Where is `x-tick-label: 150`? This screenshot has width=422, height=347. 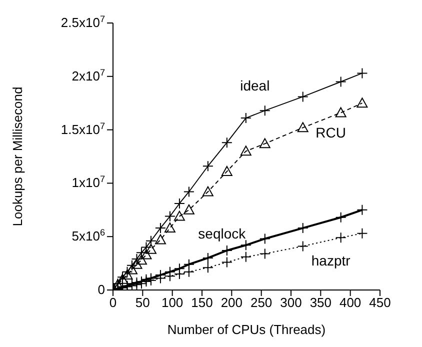 x-tick-label: 150 is located at coordinates (202, 302).